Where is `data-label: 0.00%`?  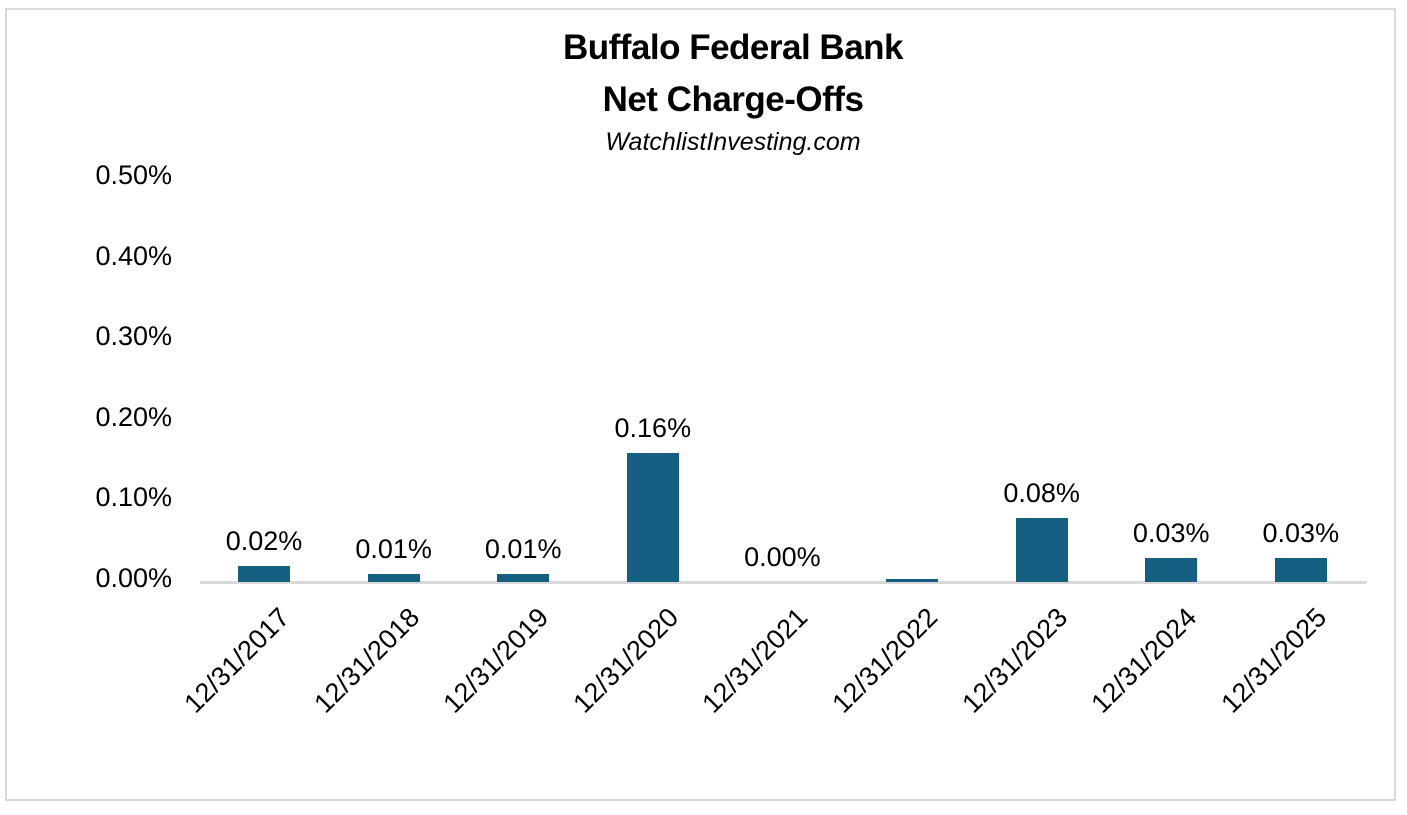
data-label: 0.00% is located at coordinates (782, 557).